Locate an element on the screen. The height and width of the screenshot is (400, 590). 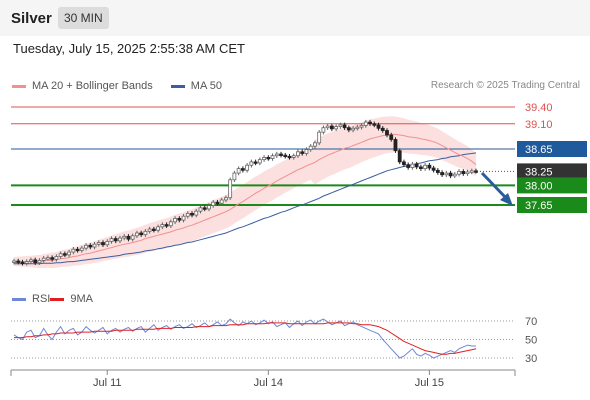
level-label-support: 38.00 is located at coordinates (539, 186).